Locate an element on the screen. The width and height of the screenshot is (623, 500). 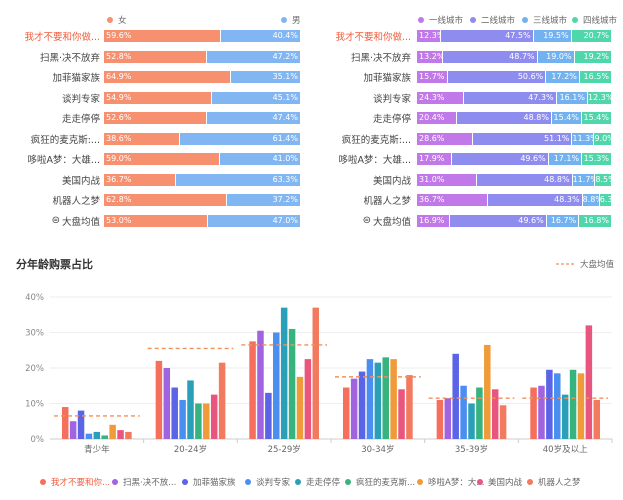
city-tier1-segment: 28.6% is located at coordinates (445, 138).